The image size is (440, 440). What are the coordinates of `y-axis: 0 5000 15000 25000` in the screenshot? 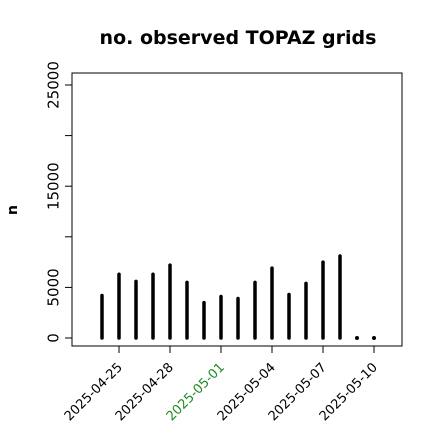 It's located at (58, 202).